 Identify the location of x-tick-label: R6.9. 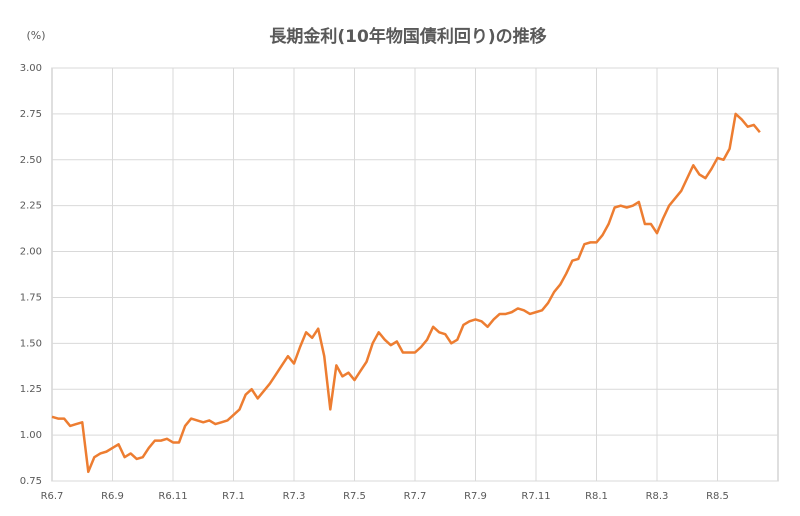
(112, 496).